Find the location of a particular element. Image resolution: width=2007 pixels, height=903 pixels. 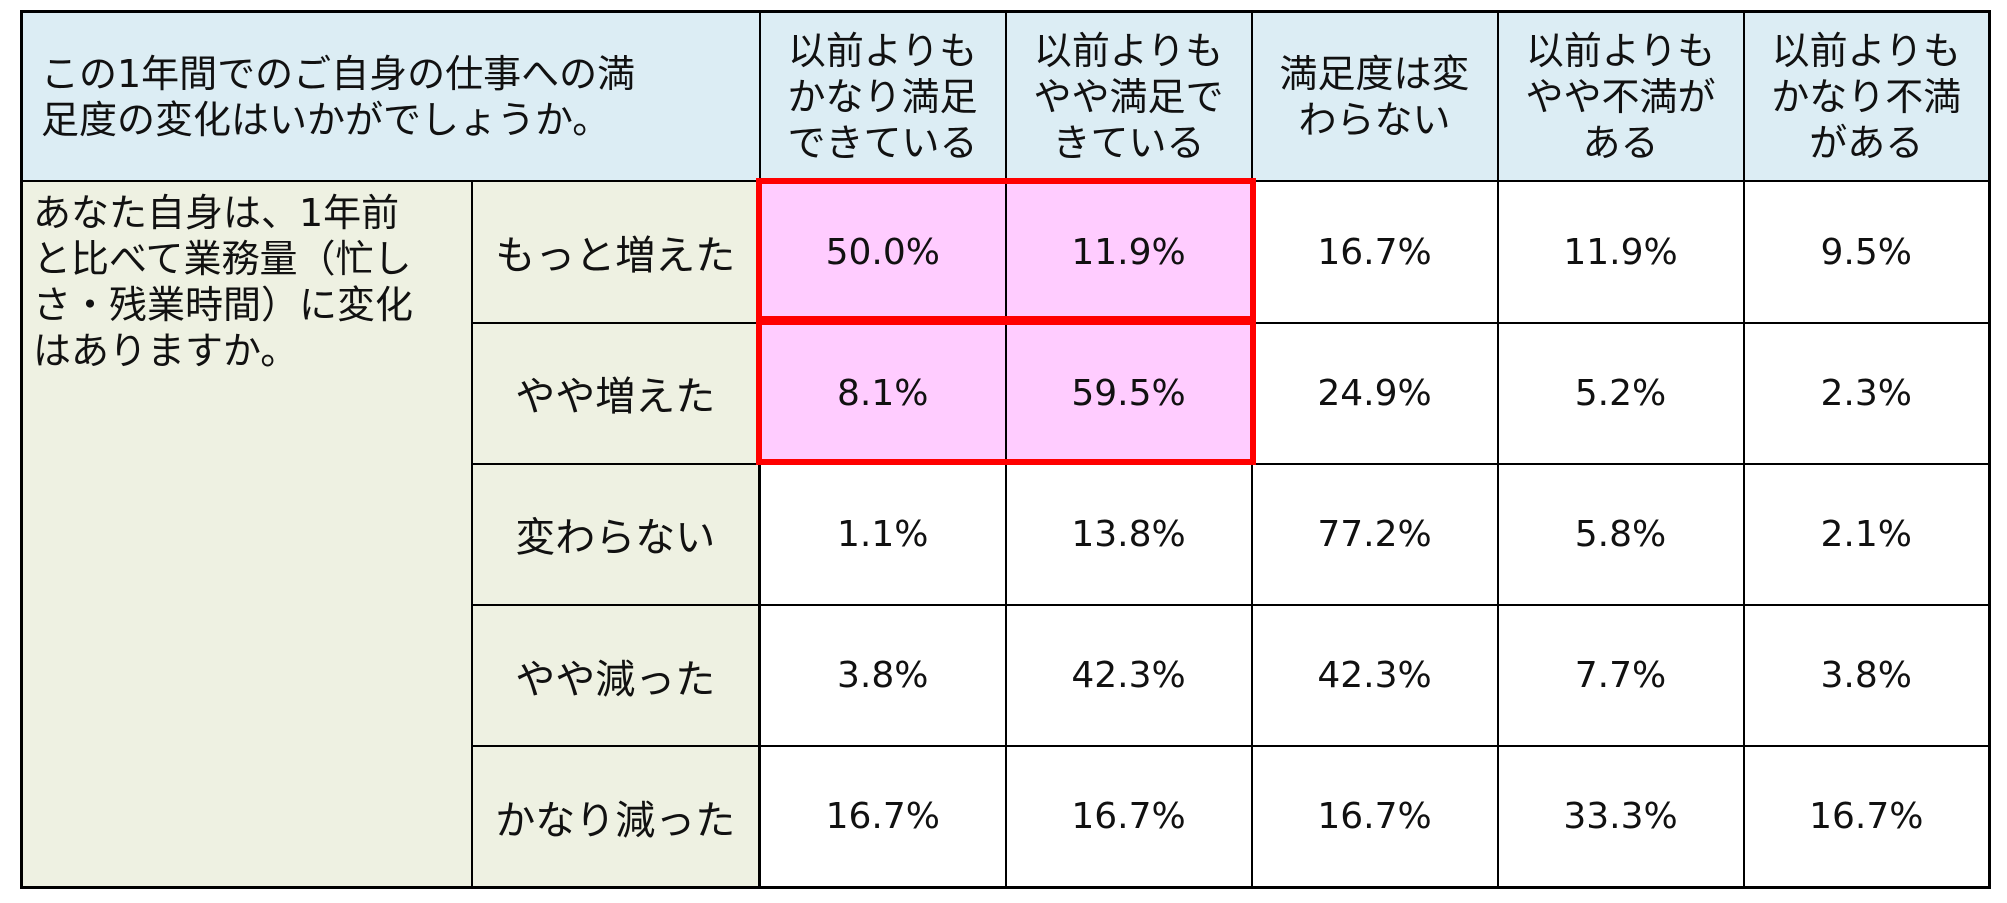

table-cell: 5.8% is located at coordinates (1620, 534).